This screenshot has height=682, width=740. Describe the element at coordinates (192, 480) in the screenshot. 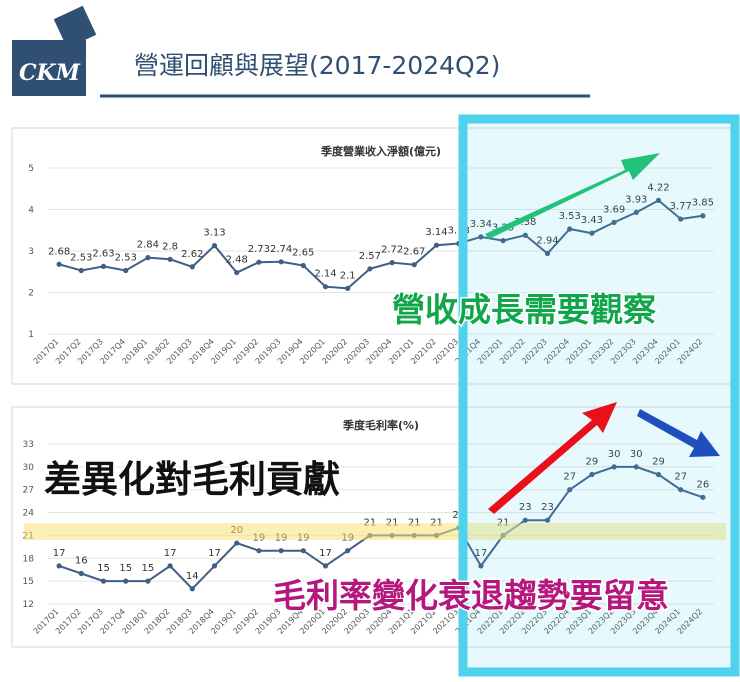

I see `margin-contribution-note: 差異化對毛利貢獻` at that location.